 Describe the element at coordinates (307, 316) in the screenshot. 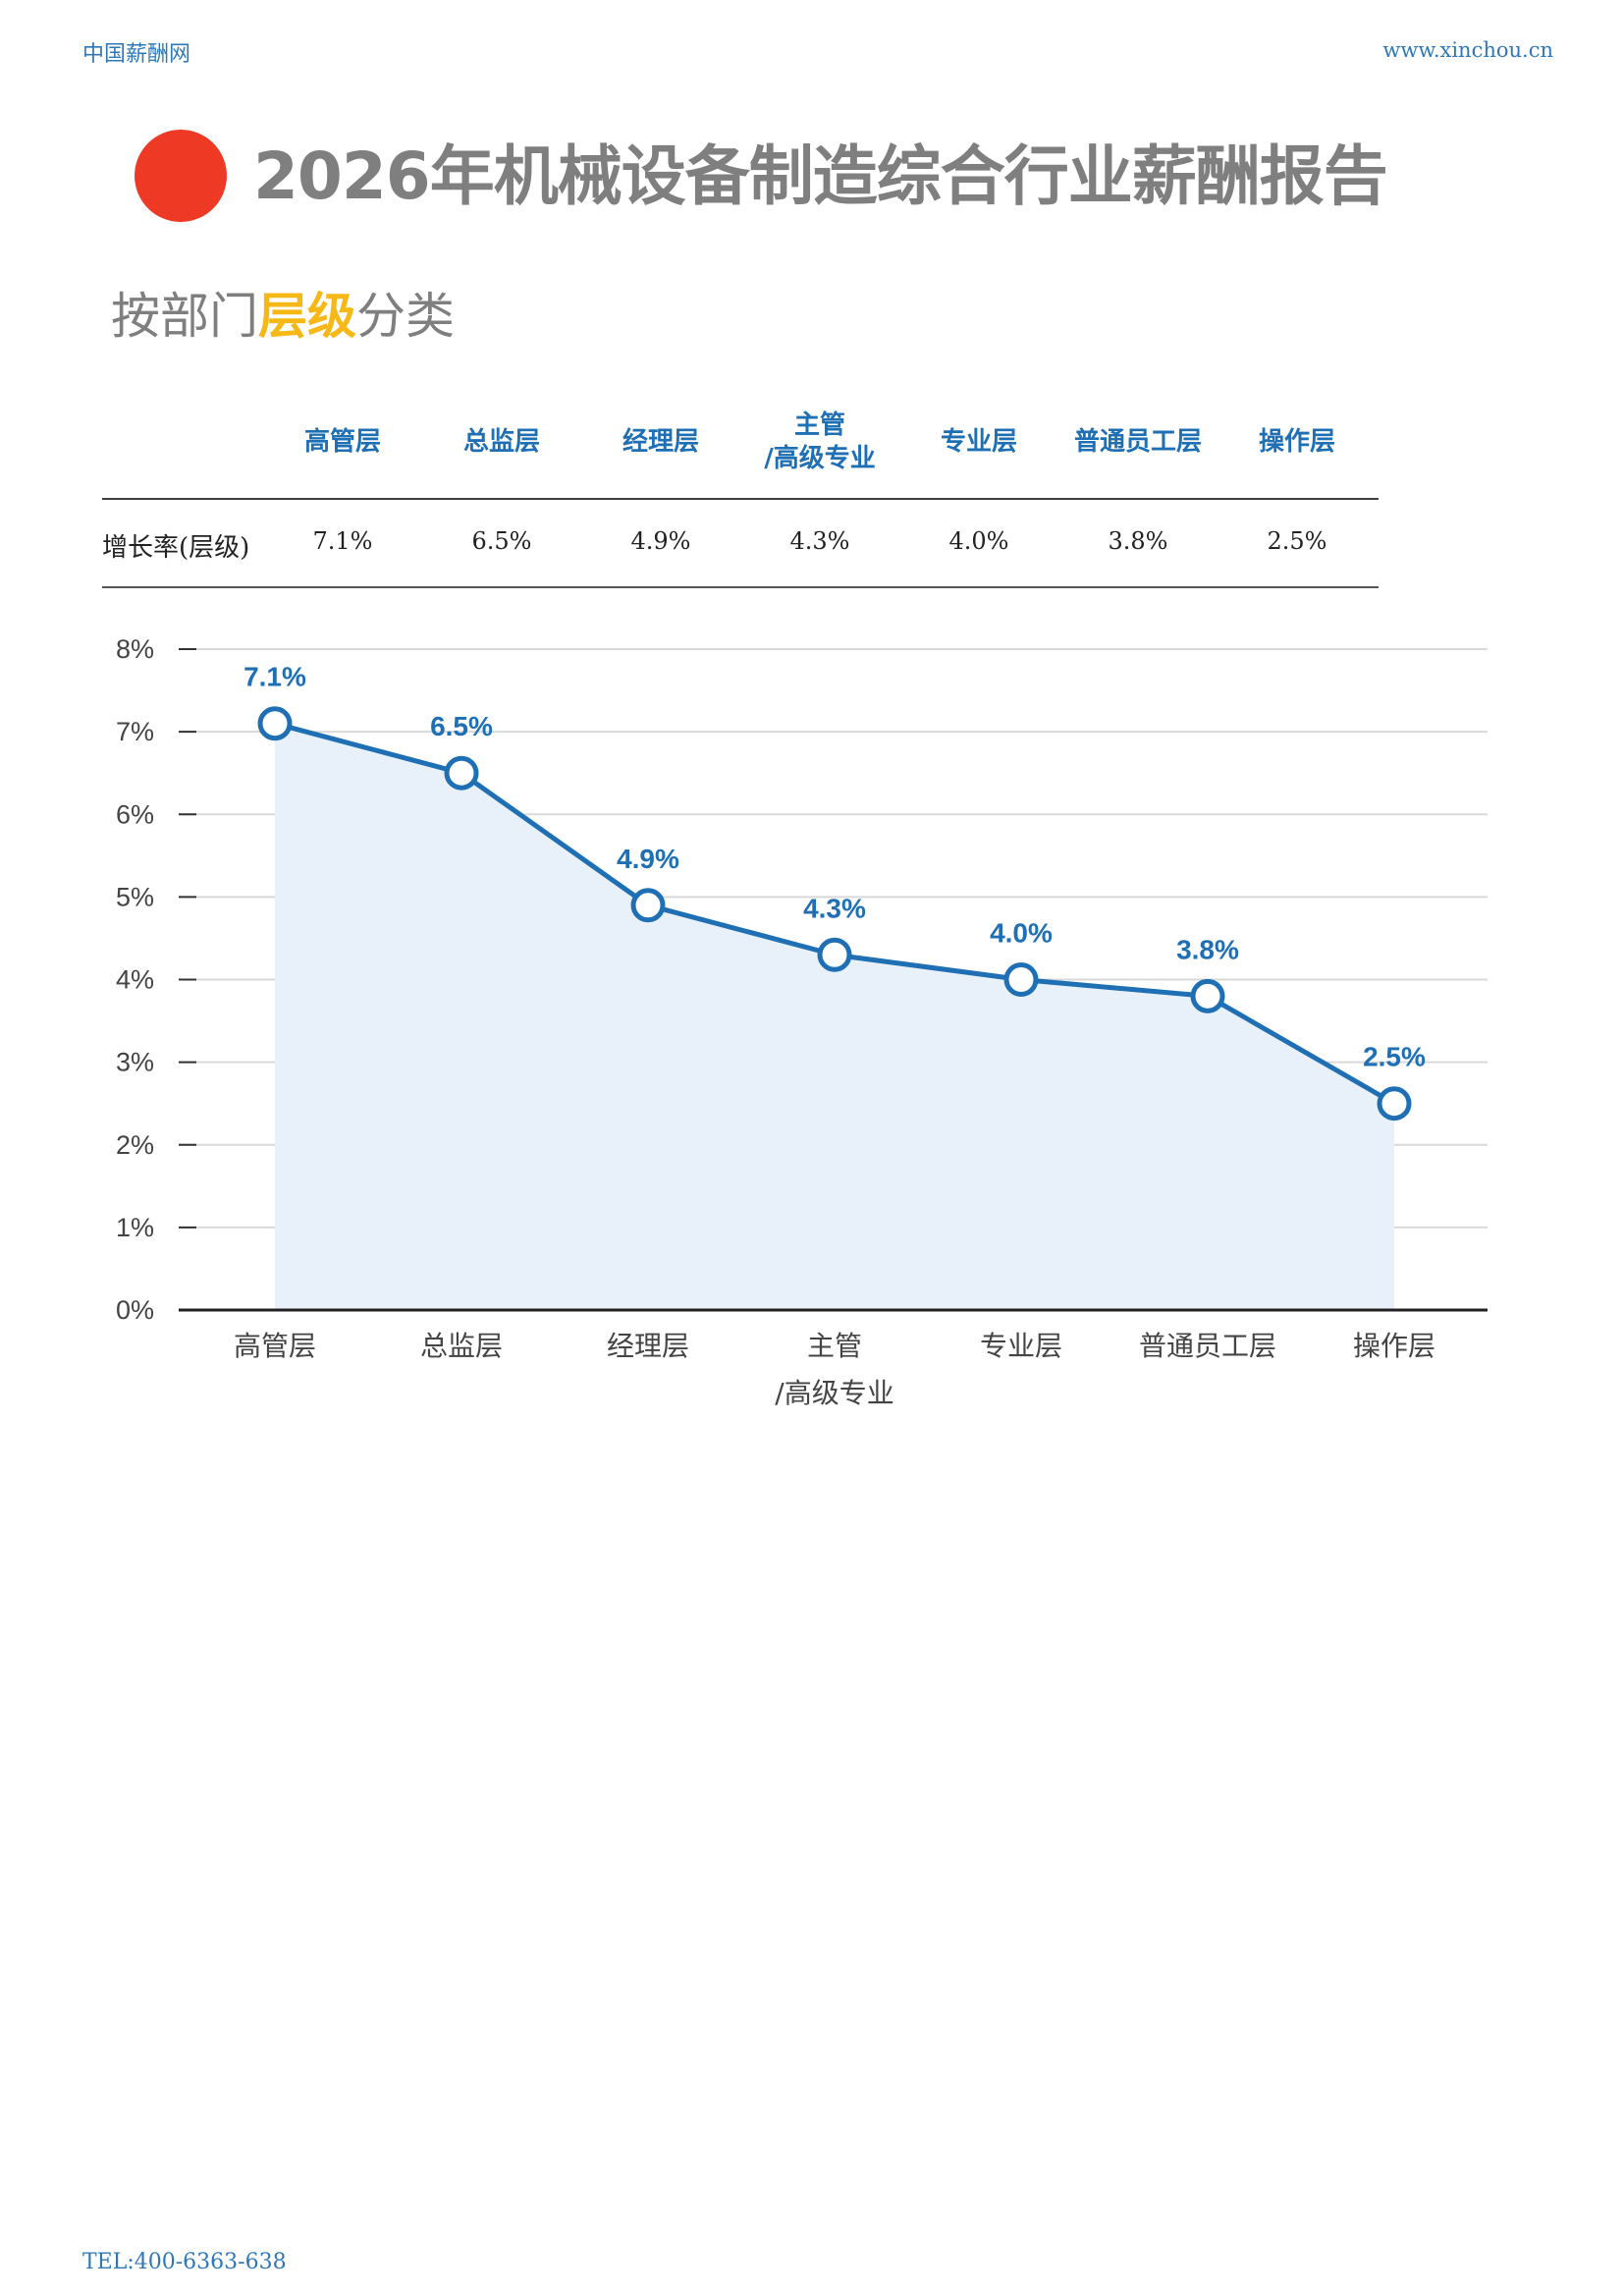

I see `section-highlight: 层级` at that location.